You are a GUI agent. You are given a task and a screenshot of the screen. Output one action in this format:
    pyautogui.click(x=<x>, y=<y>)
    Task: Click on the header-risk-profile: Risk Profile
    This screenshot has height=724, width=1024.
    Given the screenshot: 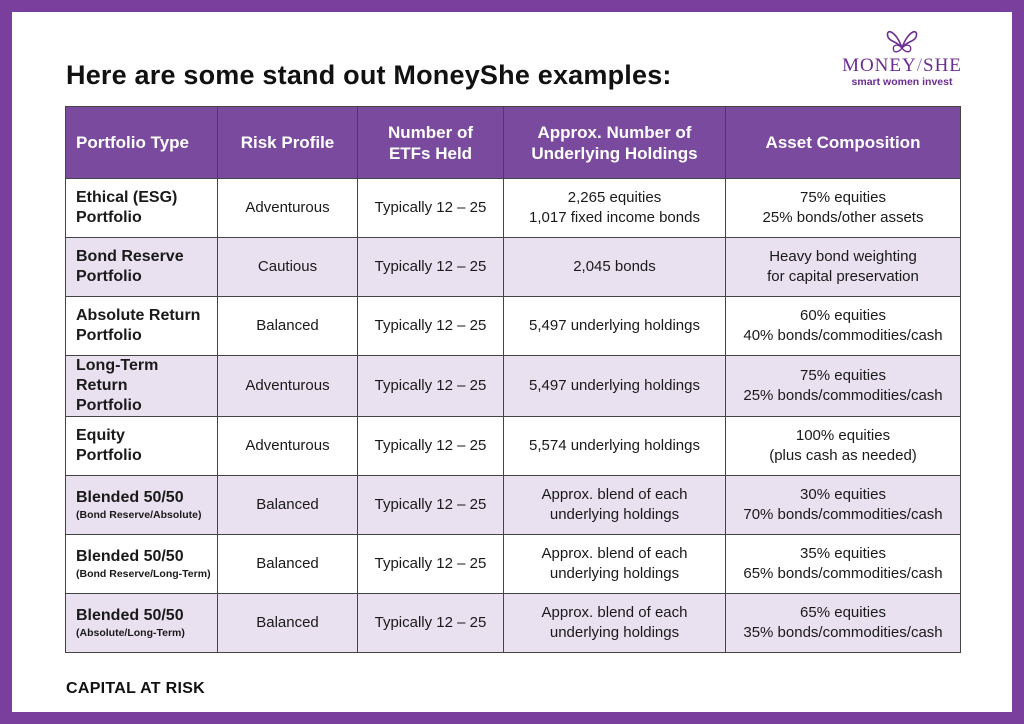 What is the action you would take?
    pyautogui.click(x=287, y=142)
    